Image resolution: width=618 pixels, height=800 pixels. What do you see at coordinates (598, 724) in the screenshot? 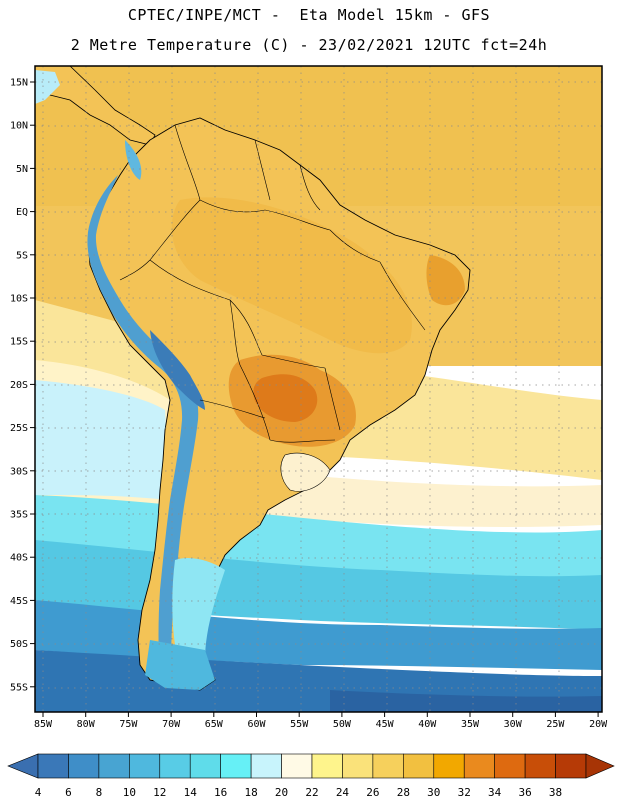
I see `lon-label: 20W` at bounding box center [598, 724].